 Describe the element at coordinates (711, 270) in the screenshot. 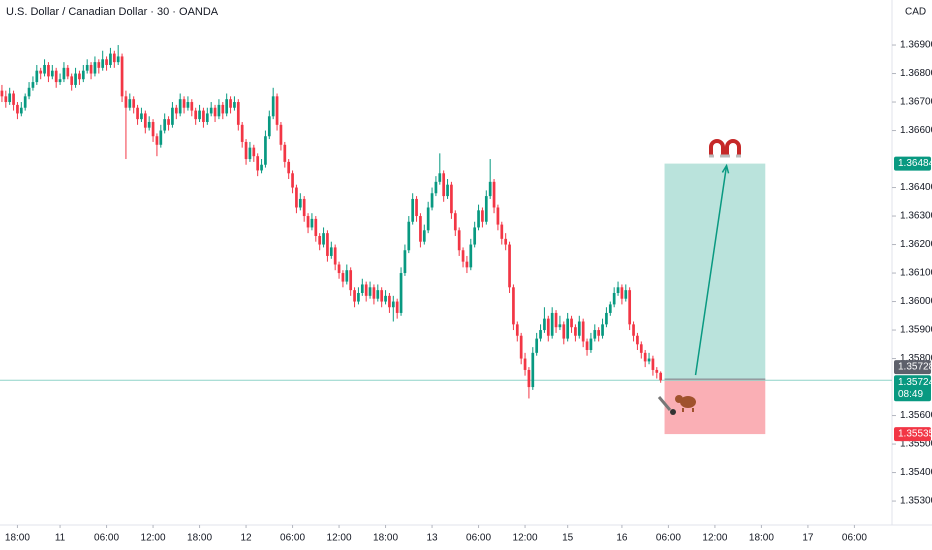

I see `arrow-line` at that location.